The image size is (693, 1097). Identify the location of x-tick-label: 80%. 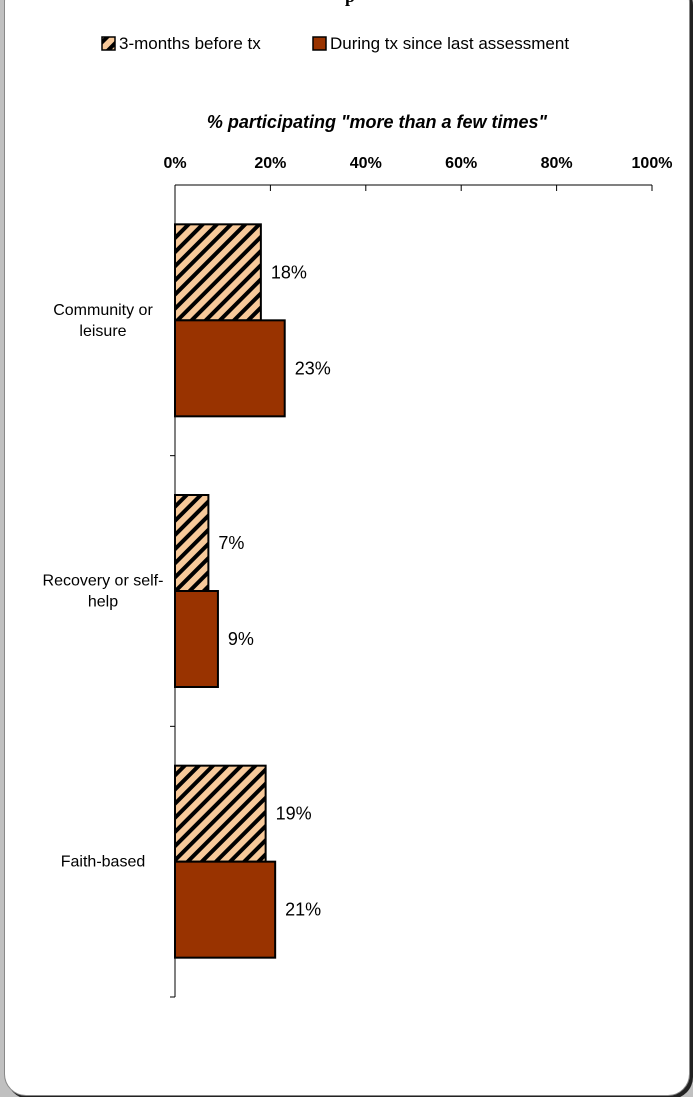
(557, 163).